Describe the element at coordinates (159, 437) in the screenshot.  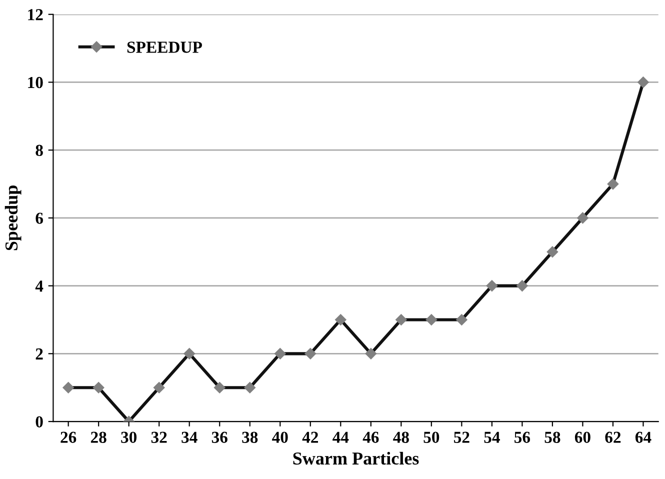
I see `x-tick-label: 32` at that location.